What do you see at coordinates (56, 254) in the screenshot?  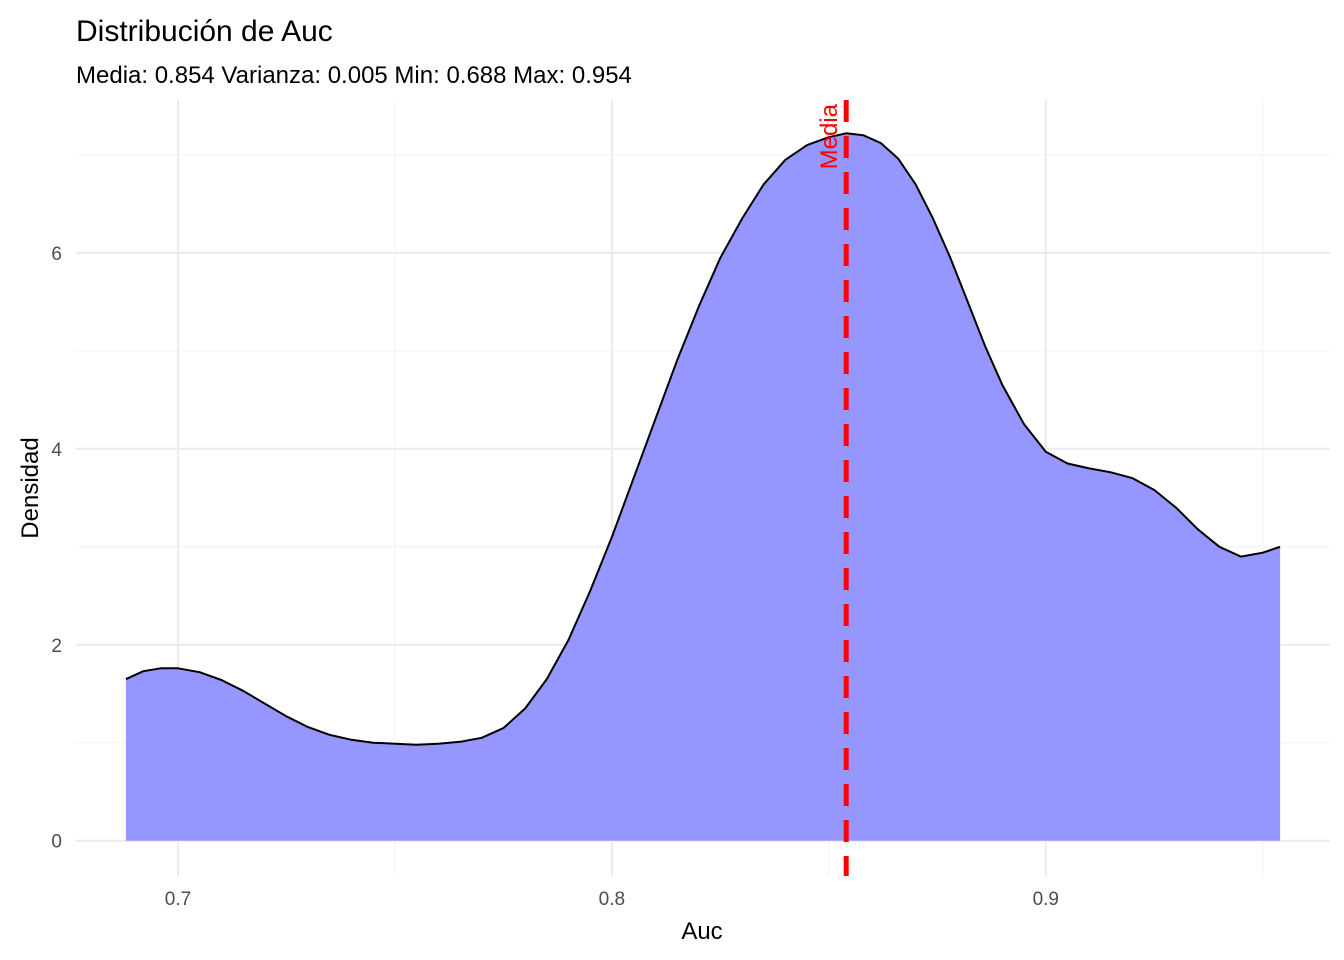 I see `y-tick-label: 6` at bounding box center [56, 254].